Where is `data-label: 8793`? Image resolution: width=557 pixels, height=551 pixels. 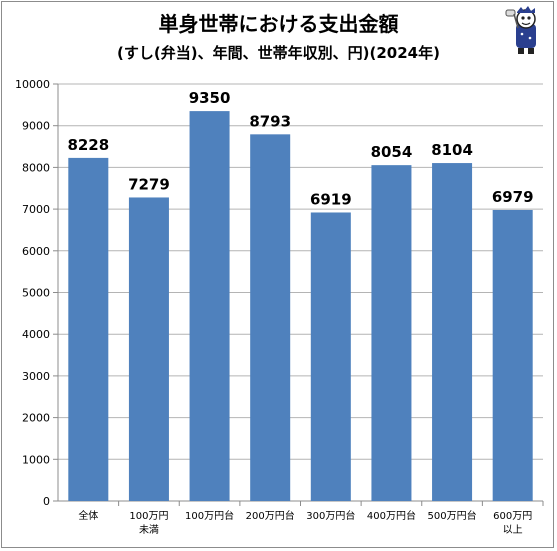
data-label: 8793 is located at coordinates (270, 121).